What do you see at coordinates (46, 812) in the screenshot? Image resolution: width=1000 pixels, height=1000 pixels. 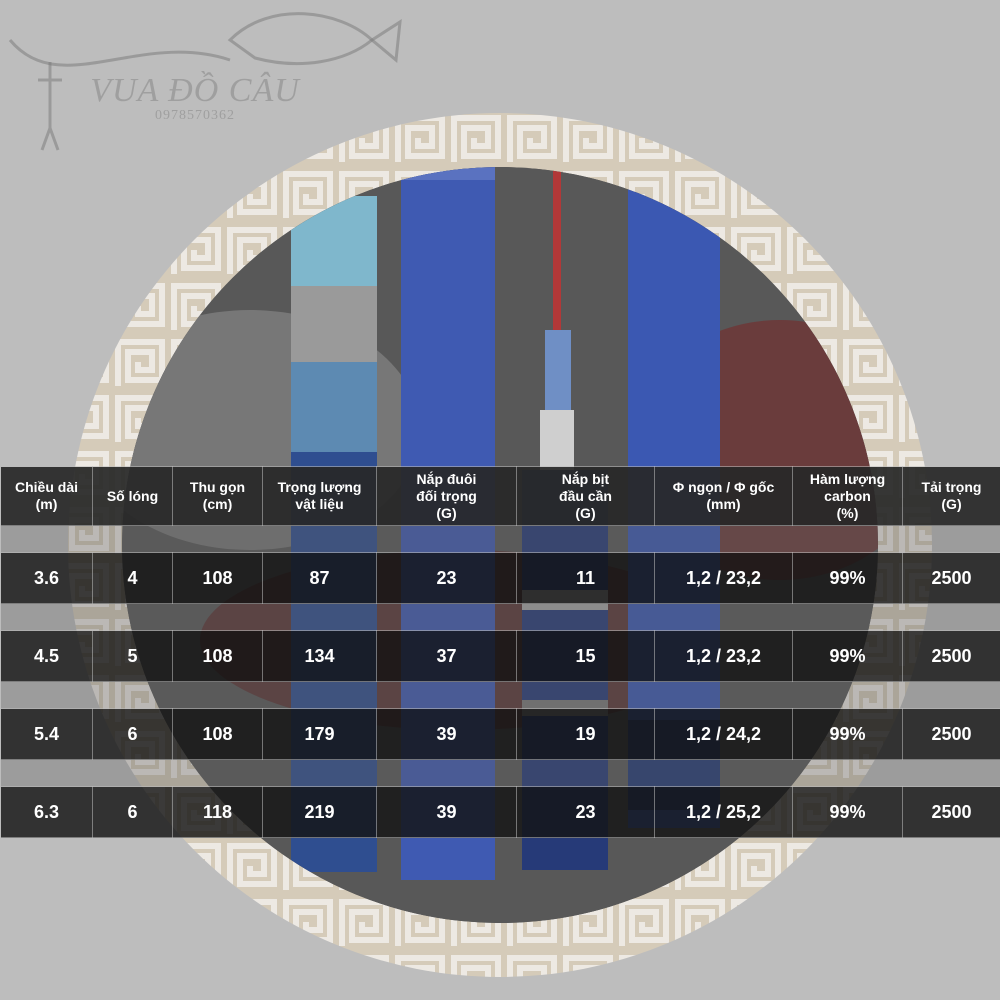 I see `table-cell: 6.3` at bounding box center [46, 812].